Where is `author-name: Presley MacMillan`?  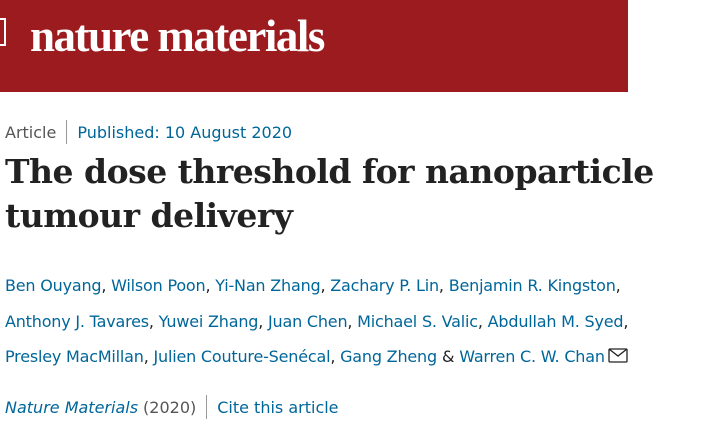
author-name: Presley MacMillan is located at coordinates (74, 356).